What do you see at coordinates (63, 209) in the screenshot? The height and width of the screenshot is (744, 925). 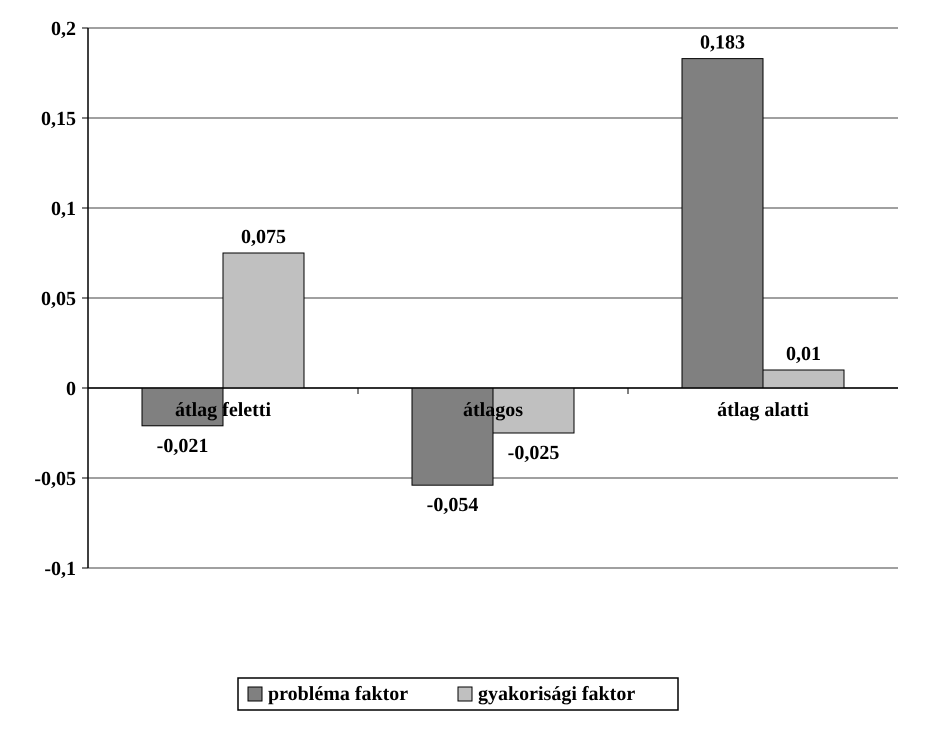 I see `y-tick-label: 0,1` at bounding box center [63, 209].